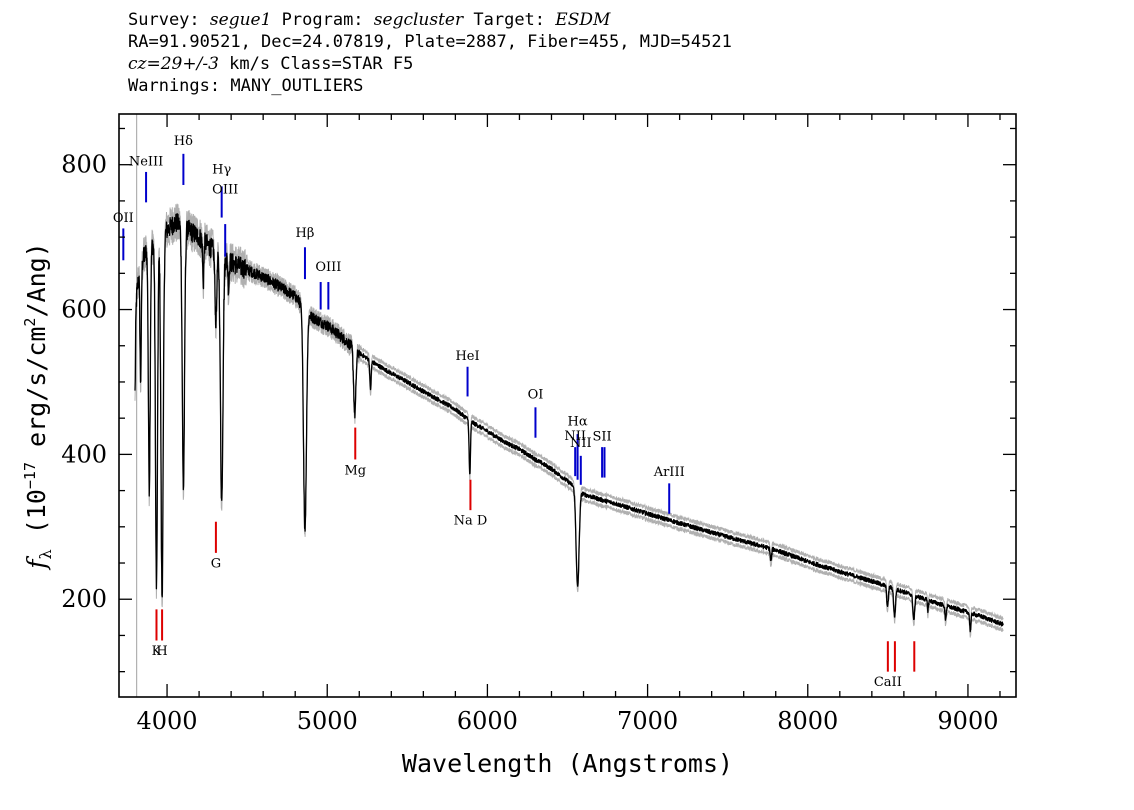  What do you see at coordinates (647, 721) in the screenshot?
I see `x-tick-label: 7000` at bounding box center [647, 721].